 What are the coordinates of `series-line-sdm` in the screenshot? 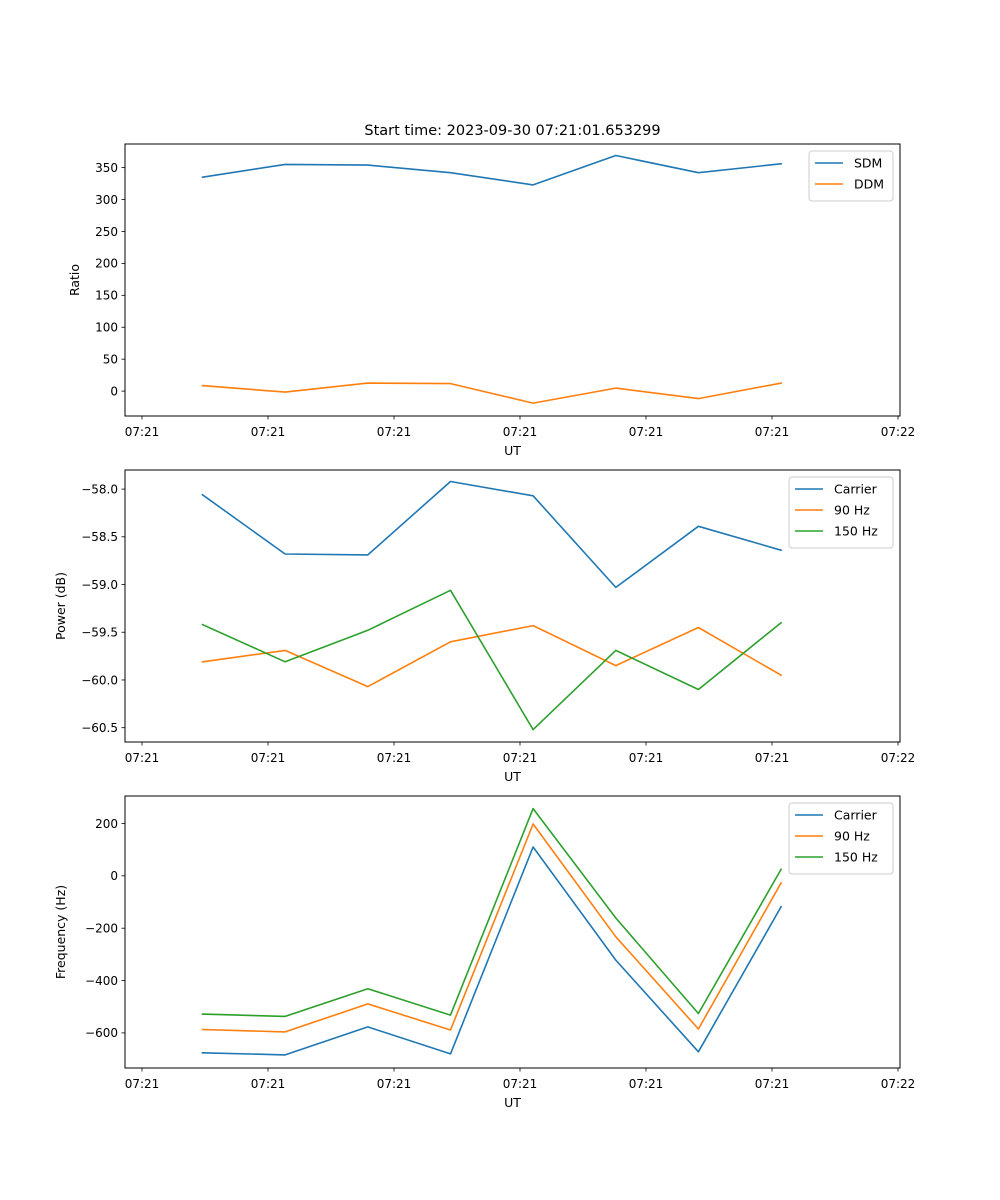 It's located at (491, 170).